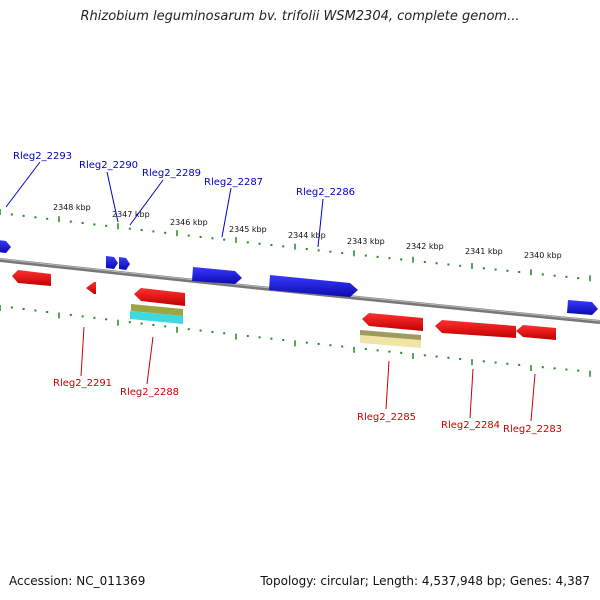 Image resolution: width=600 pixels, height=600 pixels. What do you see at coordinates (233, 182) in the screenshot?
I see `gene-label-forward: Rleg2_2287` at bounding box center [233, 182].